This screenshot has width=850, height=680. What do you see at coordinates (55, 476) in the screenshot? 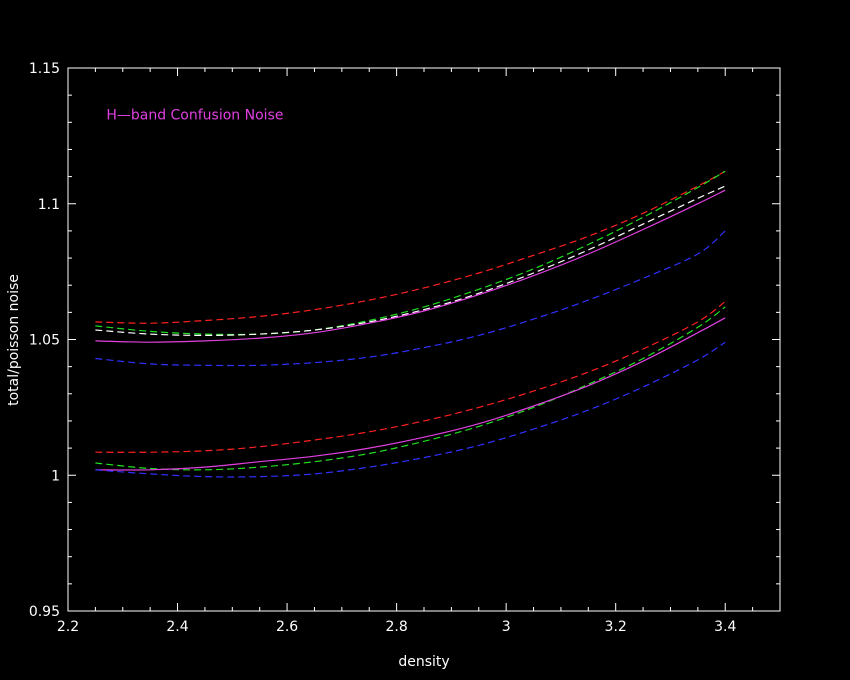
I see `y-tick-label: 1` at bounding box center [55, 476].